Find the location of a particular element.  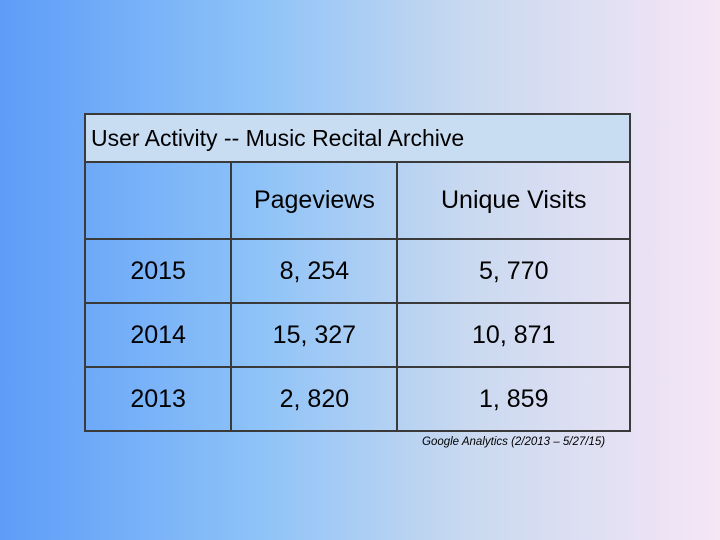

row: 2014 15, 327 10, 871 is located at coordinates (357, 335).